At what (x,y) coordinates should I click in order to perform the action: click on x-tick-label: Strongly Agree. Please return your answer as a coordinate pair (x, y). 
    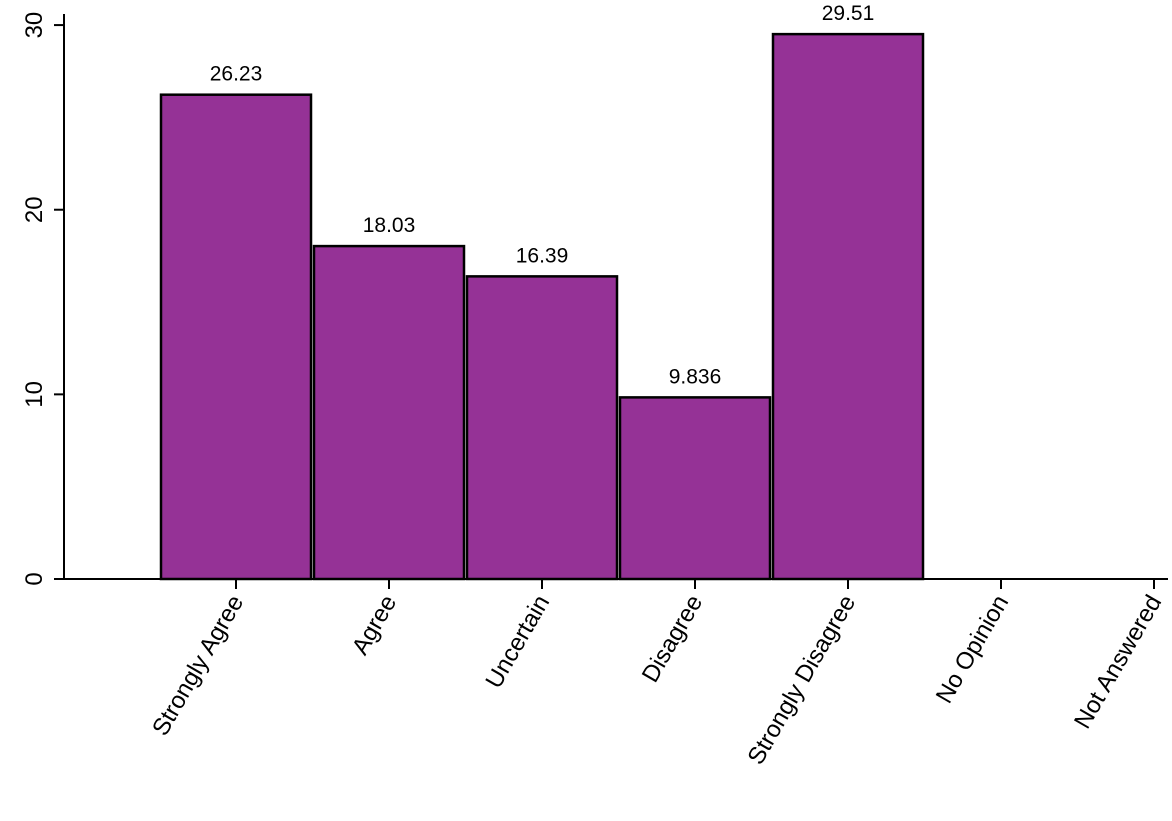
    Looking at the image, I should click on (198, 666).